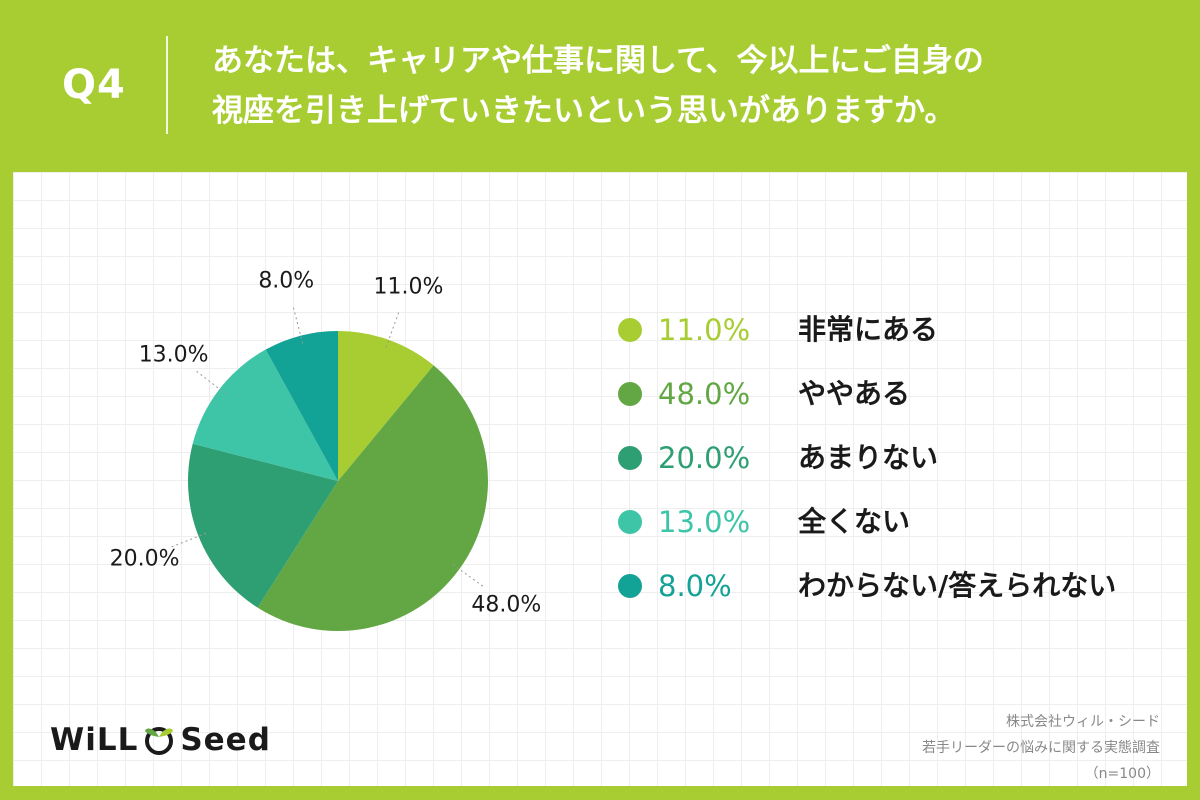 The width and height of the screenshot is (1200, 800). What do you see at coordinates (1083, 722) in the screenshot?
I see `source-company: 株式会社ウィル・シード` at bounding box center [1083, 722].